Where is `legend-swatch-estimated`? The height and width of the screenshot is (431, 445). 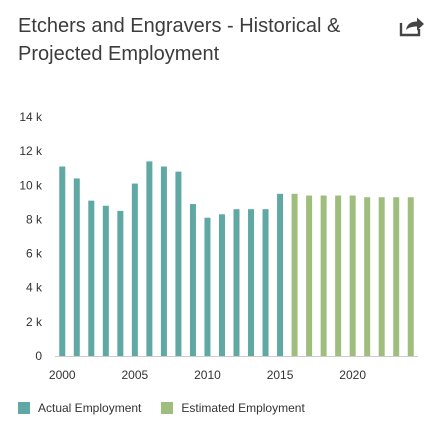
legend-swatch-estimated is located at coordinates (167, 408).